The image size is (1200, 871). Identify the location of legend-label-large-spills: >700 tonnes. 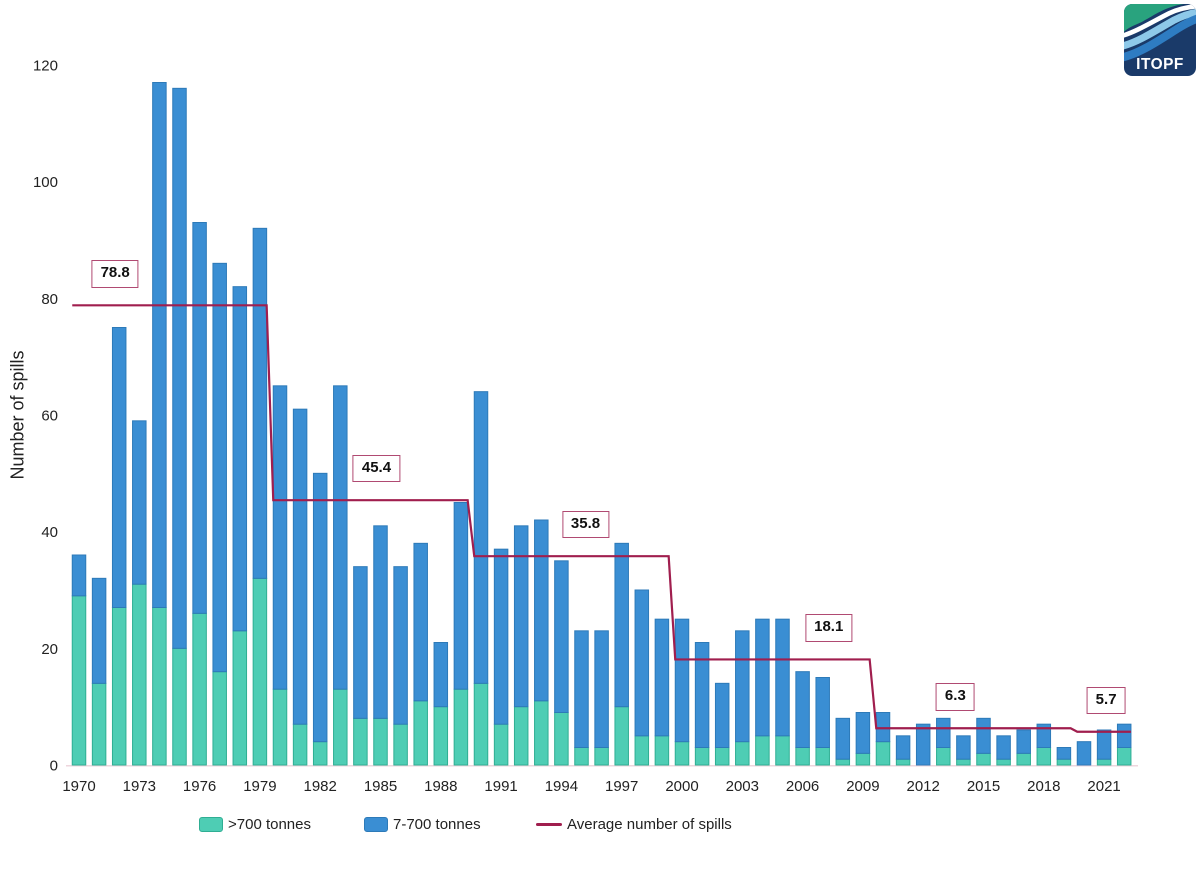
(269, 824).